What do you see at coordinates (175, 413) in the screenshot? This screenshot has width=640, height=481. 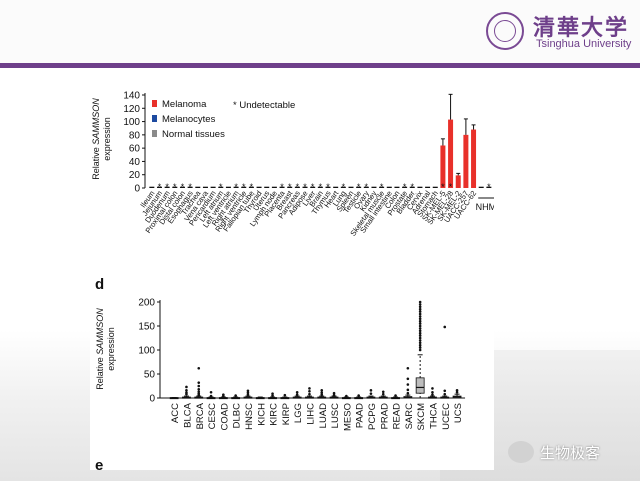 I see `x-category-label: ACC` at bounding box center [175, 413].